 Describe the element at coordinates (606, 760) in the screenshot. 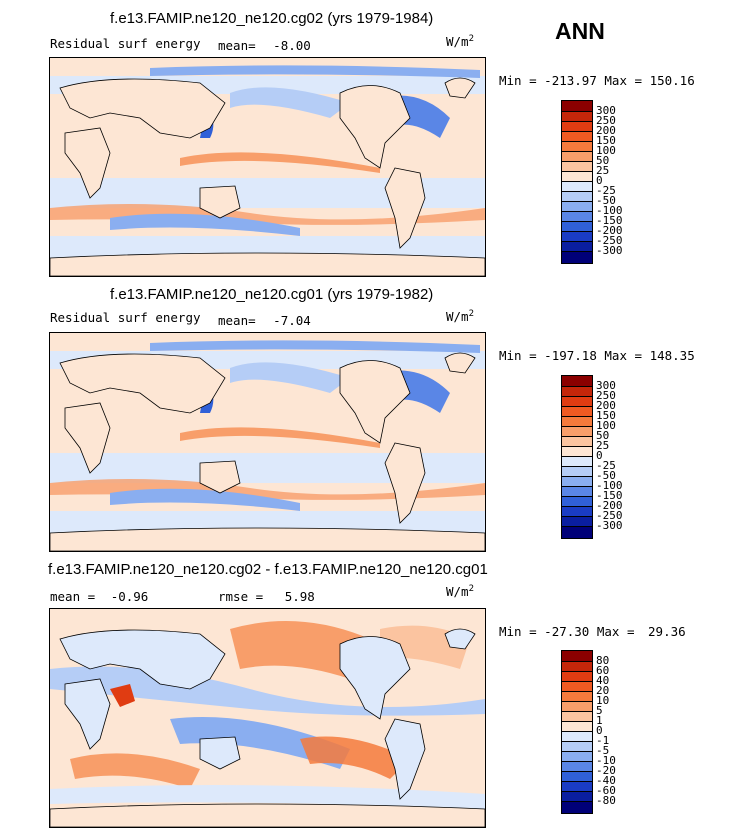

I see `colorbar-label: -10` at that location.